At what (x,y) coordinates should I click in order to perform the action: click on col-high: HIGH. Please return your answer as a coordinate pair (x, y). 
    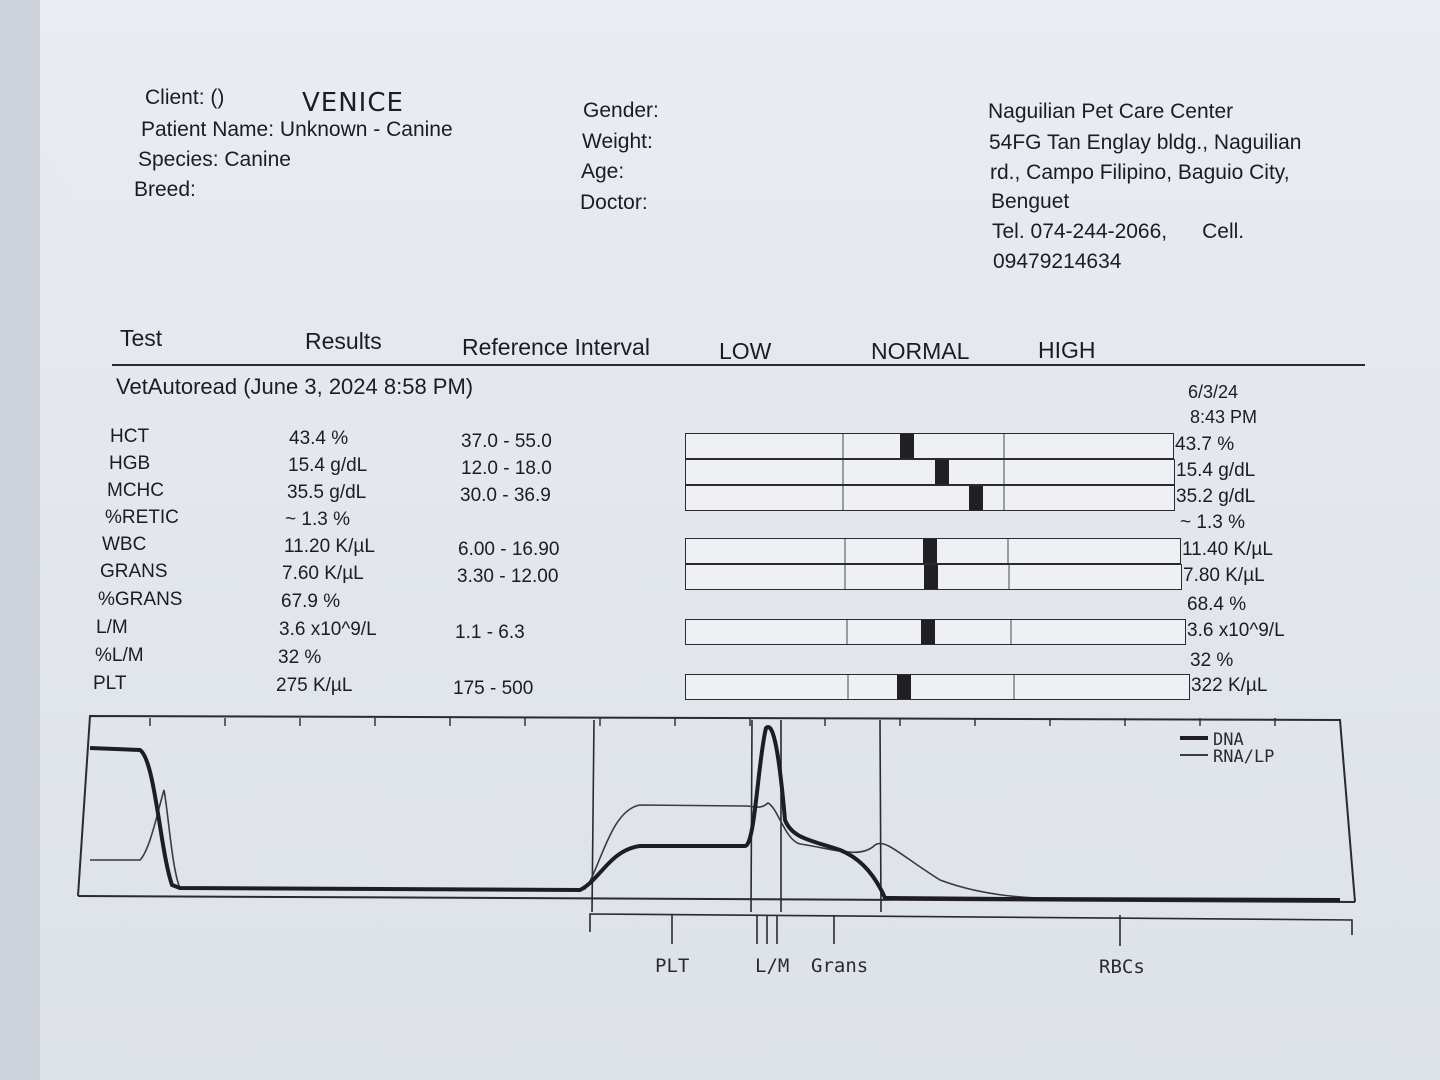
    Looking at the image, I should click on (1067, 350).